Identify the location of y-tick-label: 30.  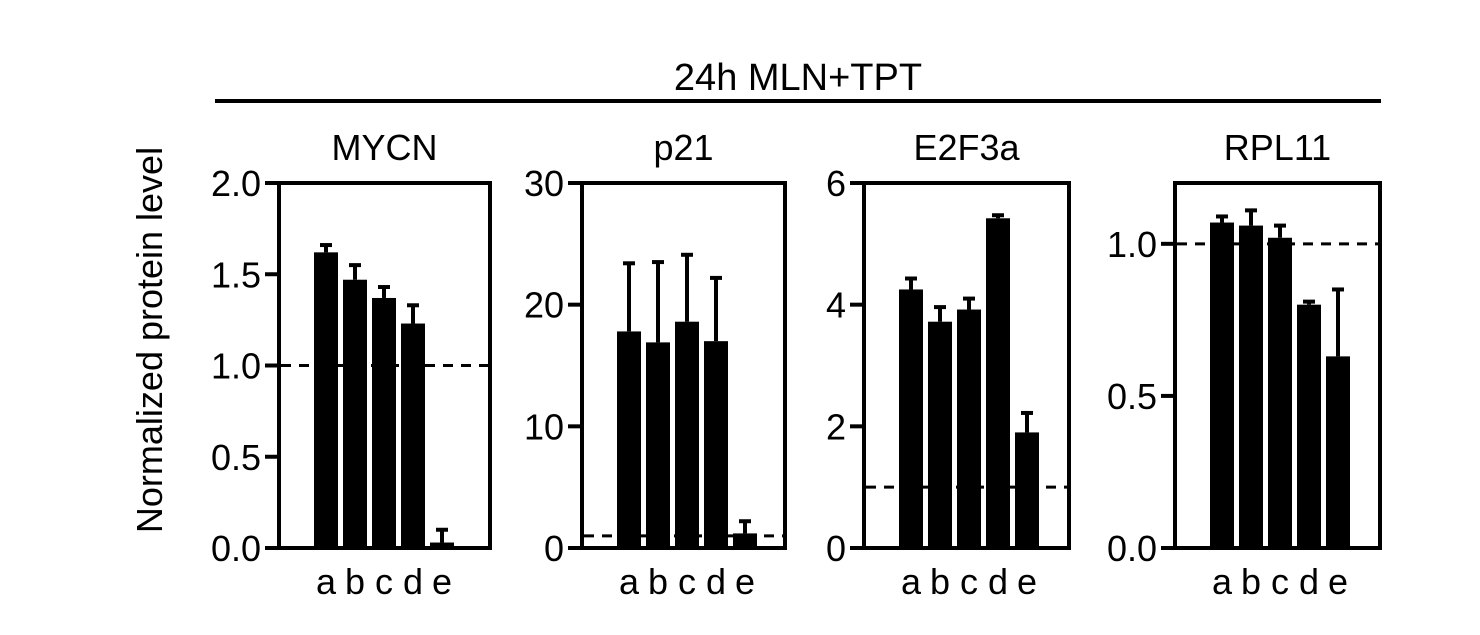
(544, 183).